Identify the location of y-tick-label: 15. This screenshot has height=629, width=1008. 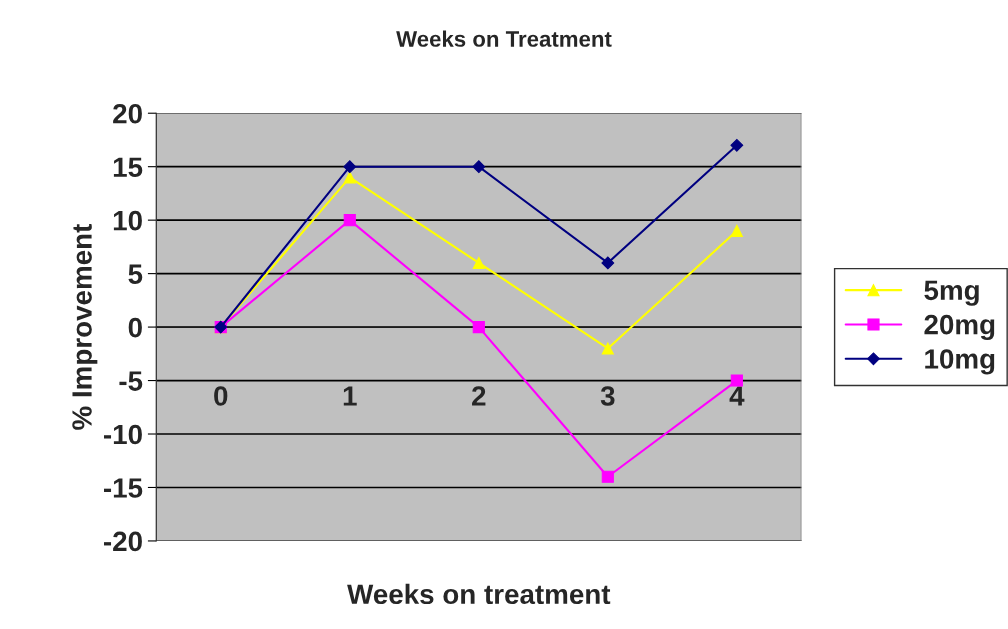
(128, 167).